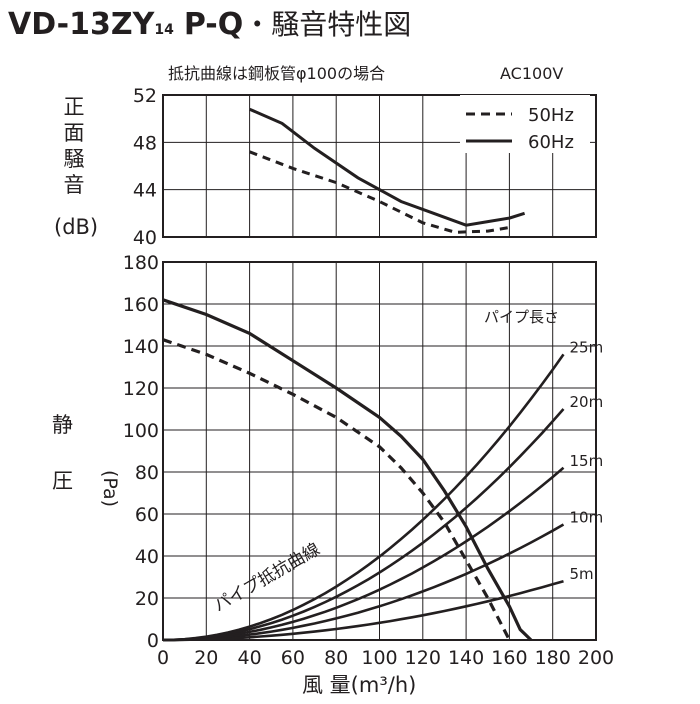 The width and height of the screenshot is (700, 704). Describe the element at coordinates (423, 658) in the screenshot. I see `pq-x-tick-label: 120` at that location.